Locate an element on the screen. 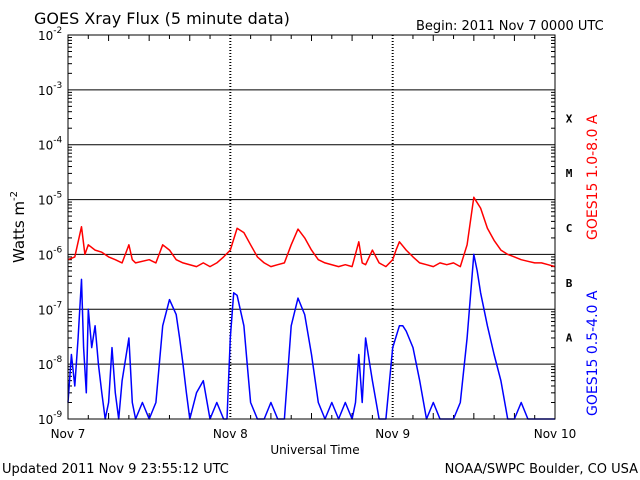 This screenshot has height=480, width=640. y-tick-label: 10⁻⁹ is located at coordinates (50, 418).